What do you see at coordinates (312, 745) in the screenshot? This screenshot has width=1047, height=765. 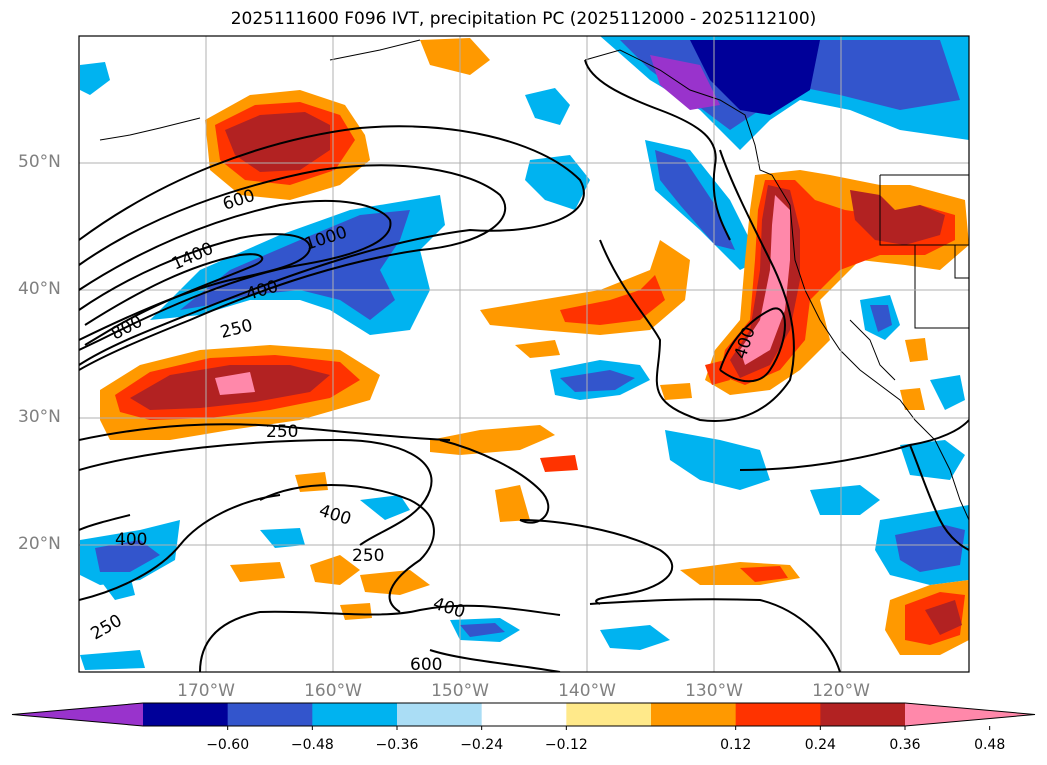 I see `colorbar-tick-label: −0.48` at bounding box center [312, 745].